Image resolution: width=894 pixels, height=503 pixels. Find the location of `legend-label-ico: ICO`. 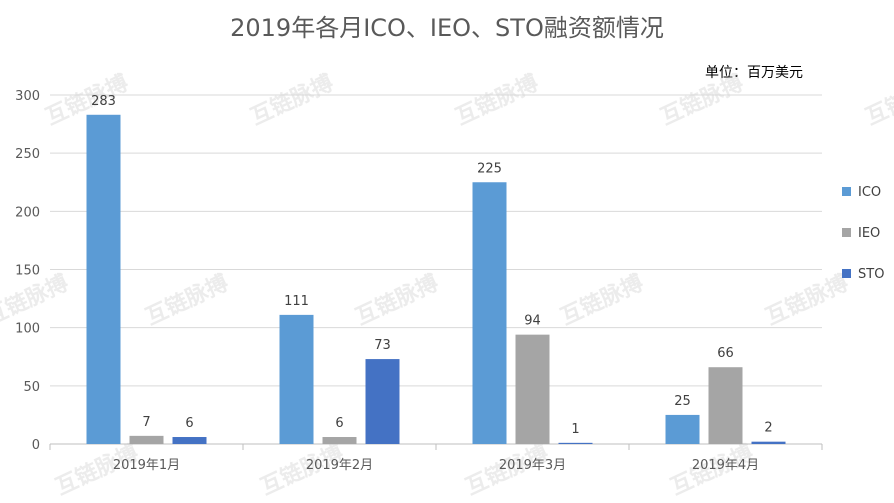

legend-label-ico: ICO is located at coordinates (869, 192).